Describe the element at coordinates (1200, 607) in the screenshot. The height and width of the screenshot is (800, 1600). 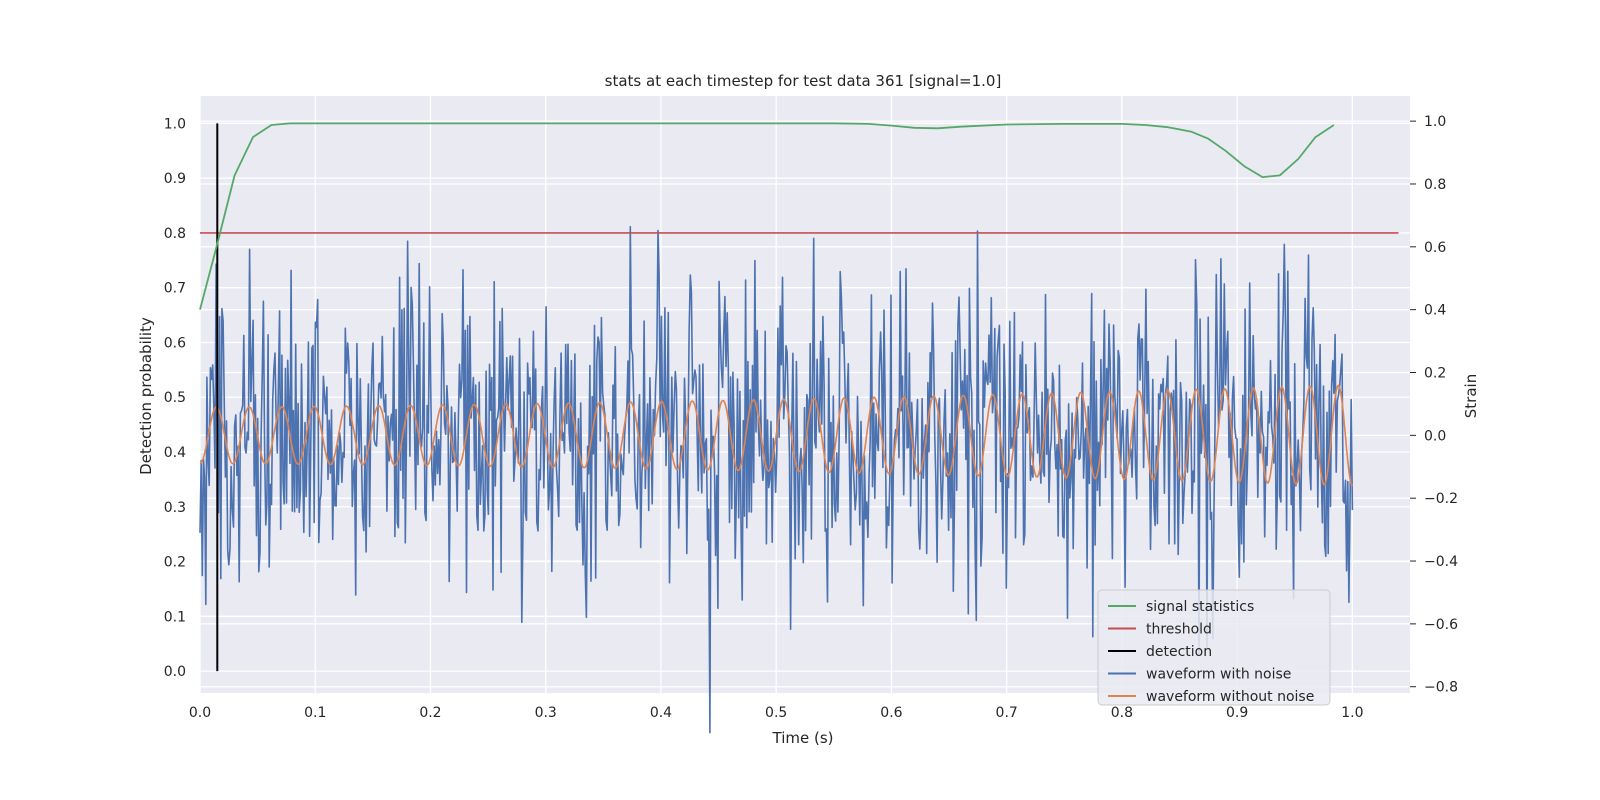
I see `legend-label: signal statistics` at that location.